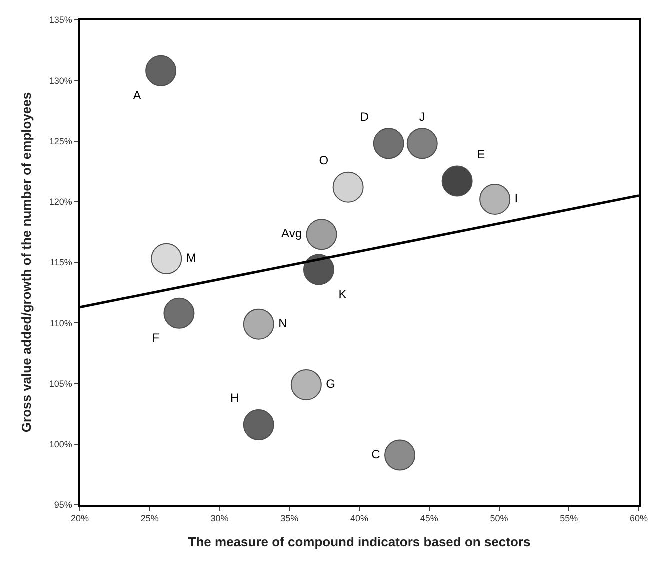 The image size is (659, 565). What do you see at coordinates (60, 141) in the screenshot?
I see `y-tick-label: 125%` at bounding box center [60, 141].